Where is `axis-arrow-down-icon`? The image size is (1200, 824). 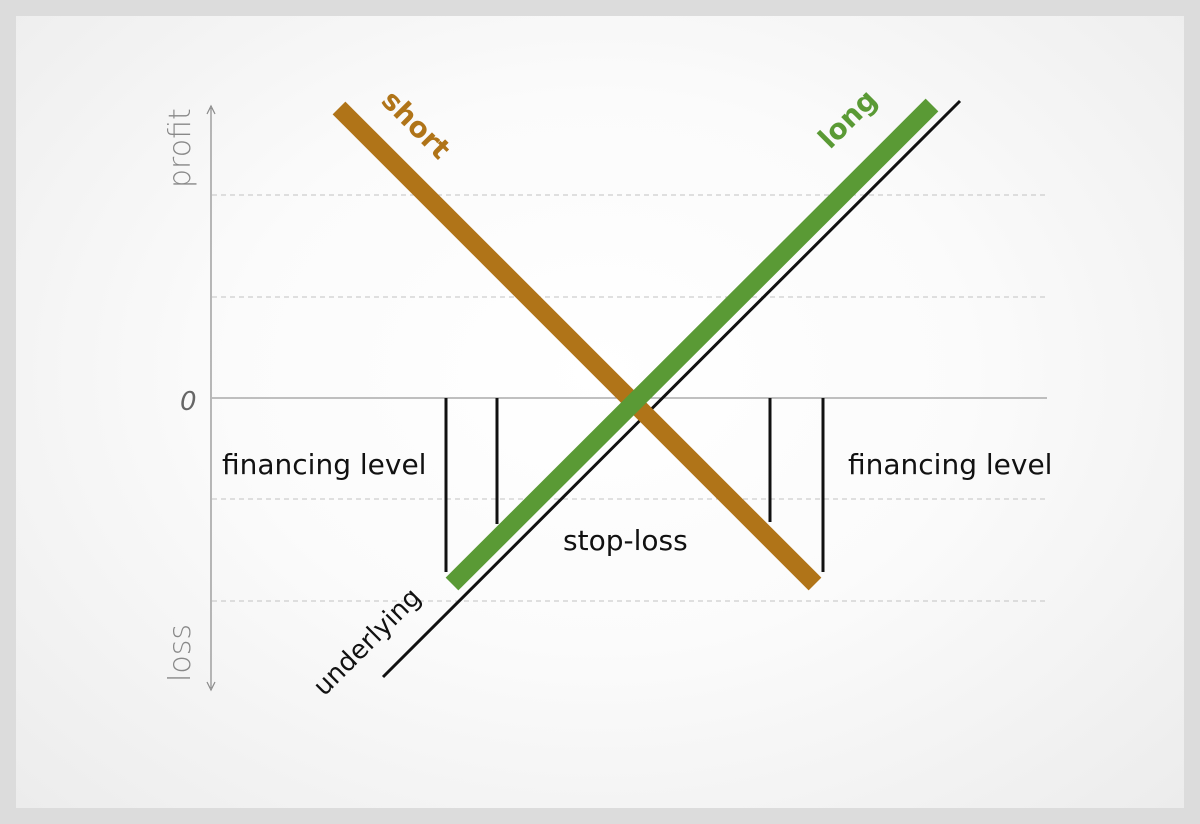 axis-arrow-down-icon is located at coordinates (211, 686).